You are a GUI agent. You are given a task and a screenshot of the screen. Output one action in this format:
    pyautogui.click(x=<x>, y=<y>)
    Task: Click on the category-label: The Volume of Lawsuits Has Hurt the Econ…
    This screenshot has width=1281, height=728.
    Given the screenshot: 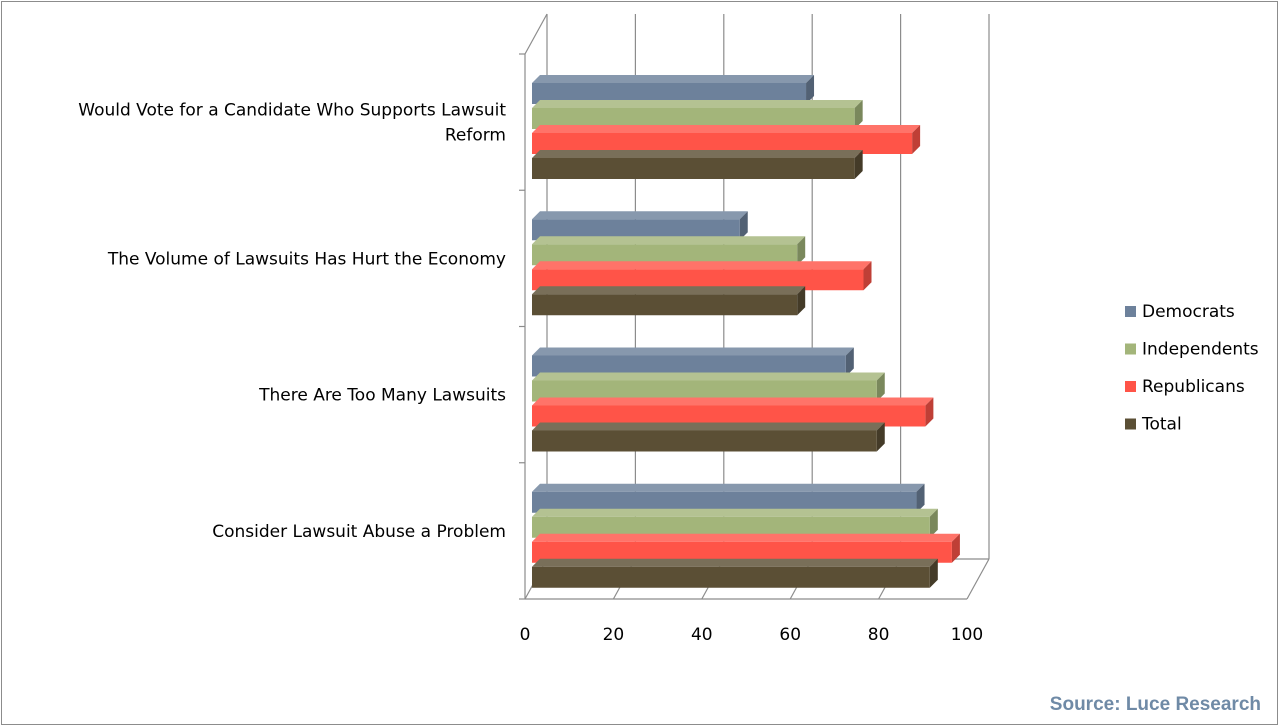 What is the action you would take?
    pyautogui.click(x=306, y=259)
    